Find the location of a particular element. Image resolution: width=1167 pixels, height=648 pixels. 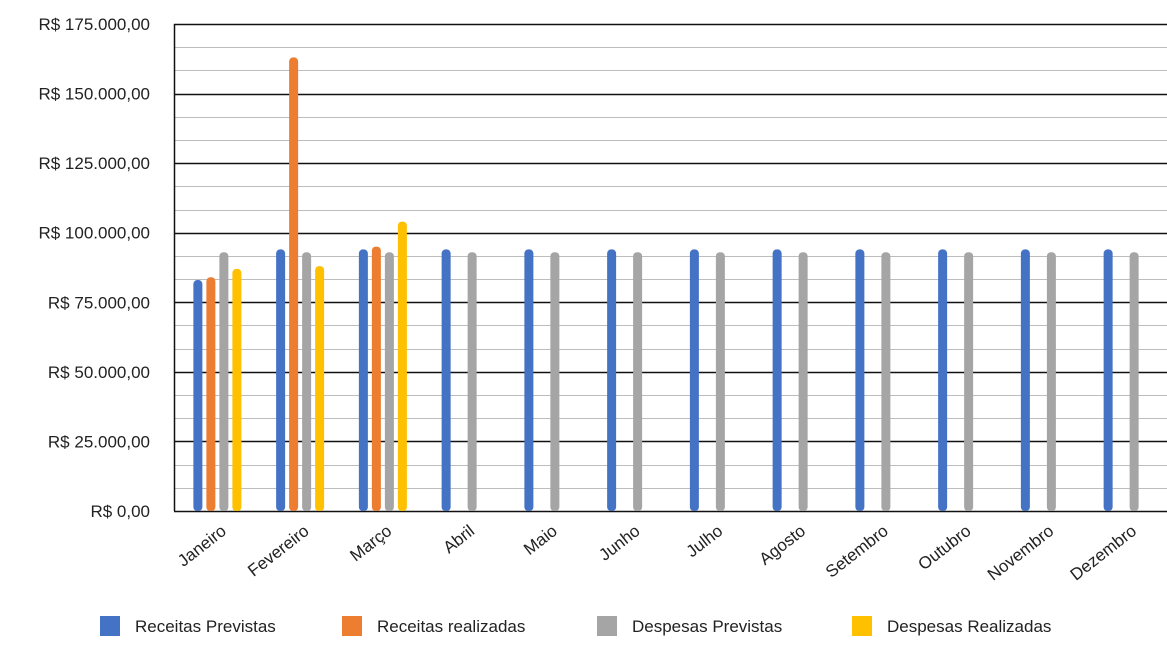

x-tick-label: Novembro is located at coordinates (1020, 552).